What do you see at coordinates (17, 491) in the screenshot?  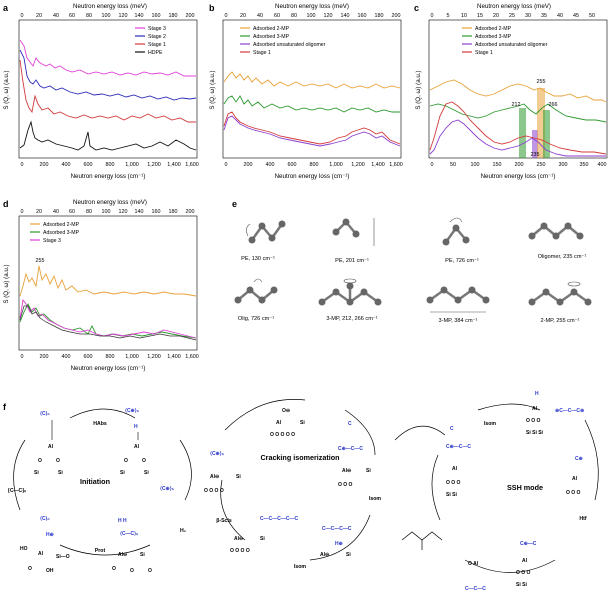 I see `polymer-chain-initiation: ⁅C—C⁆ₙ` at bounding box center [17, 491].